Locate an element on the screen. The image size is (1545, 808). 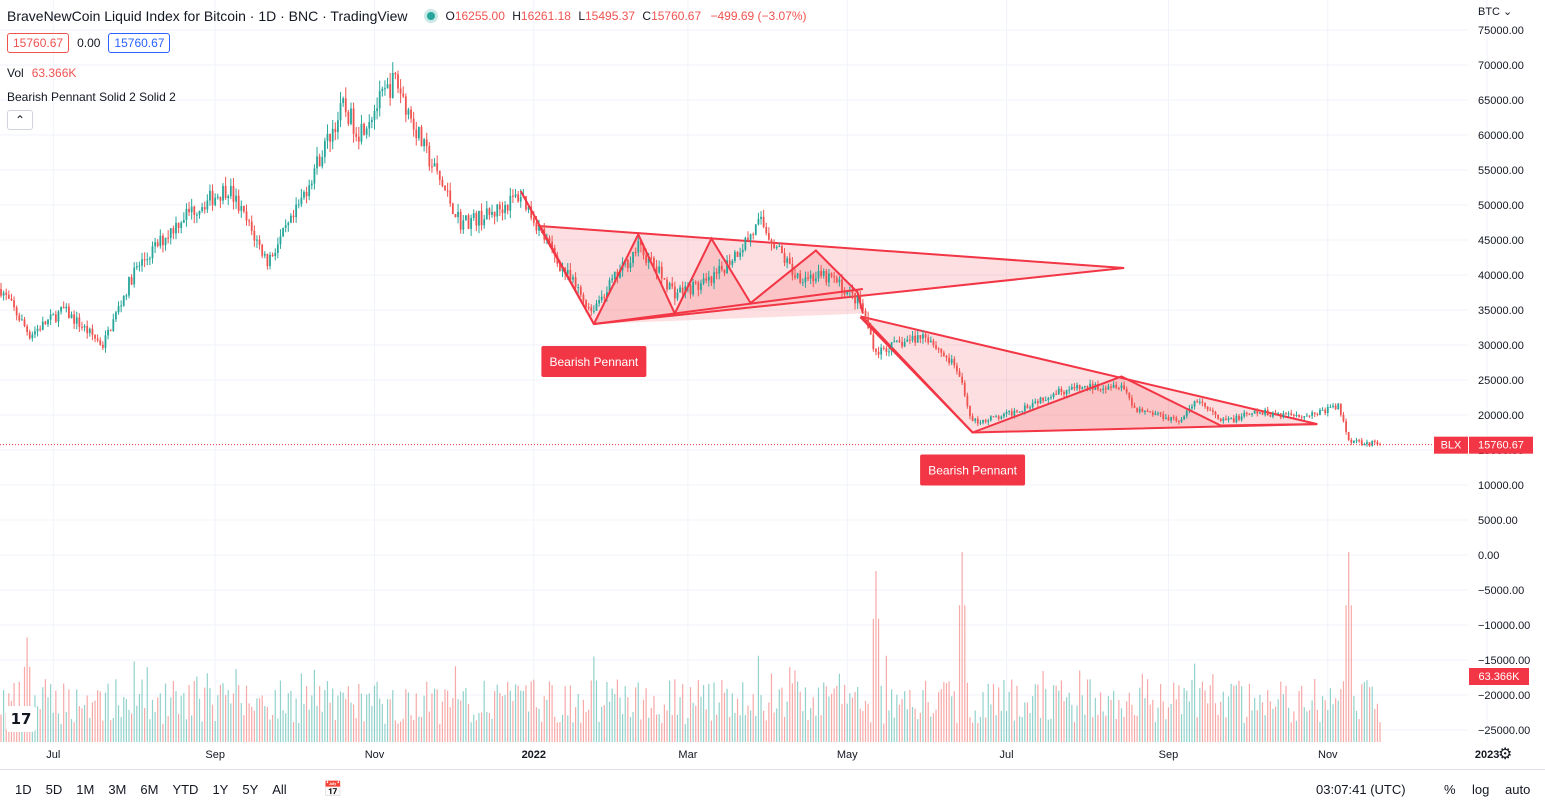
price-tick-label: −5000.00 is located at coordinates (1501, 591).